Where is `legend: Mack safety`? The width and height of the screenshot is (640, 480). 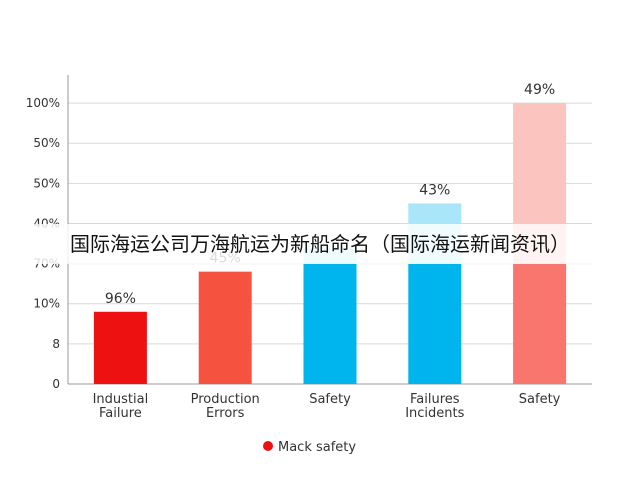 legend: Mack safety is located at coordinates (309, 447).